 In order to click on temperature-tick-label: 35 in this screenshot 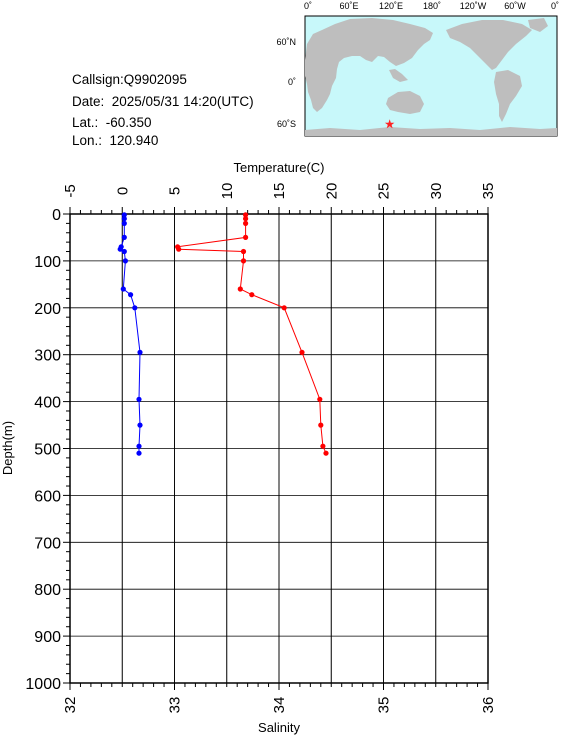, I will do `click(488, 191)`.